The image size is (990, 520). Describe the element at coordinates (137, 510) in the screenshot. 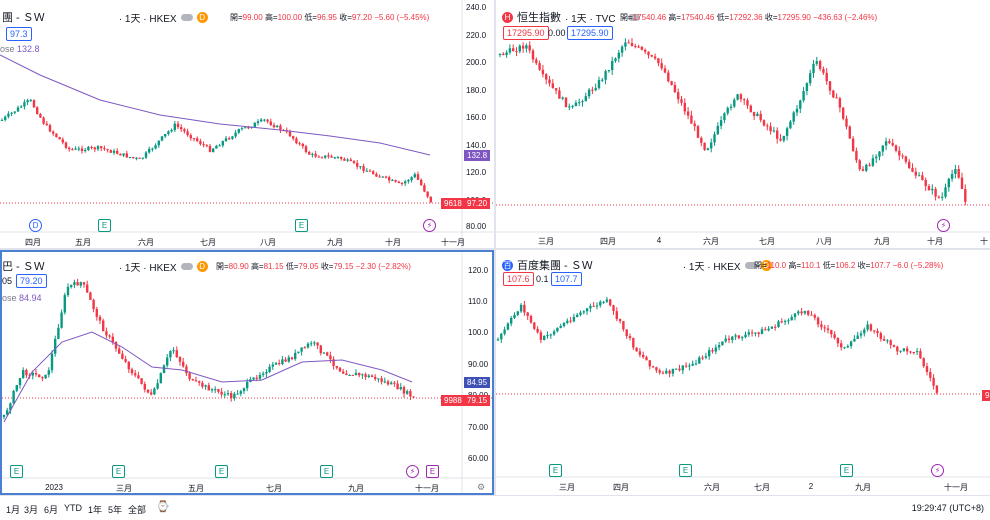

I see `range-all: 全部` at that location.